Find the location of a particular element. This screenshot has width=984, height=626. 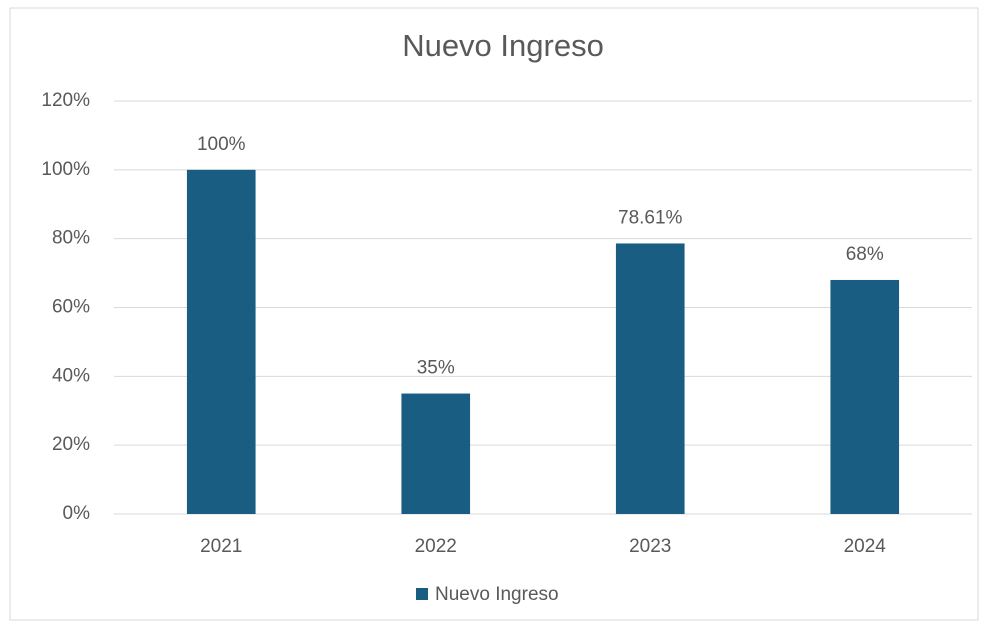

y-tick-label: 40% is located at coordinates (71, 375).